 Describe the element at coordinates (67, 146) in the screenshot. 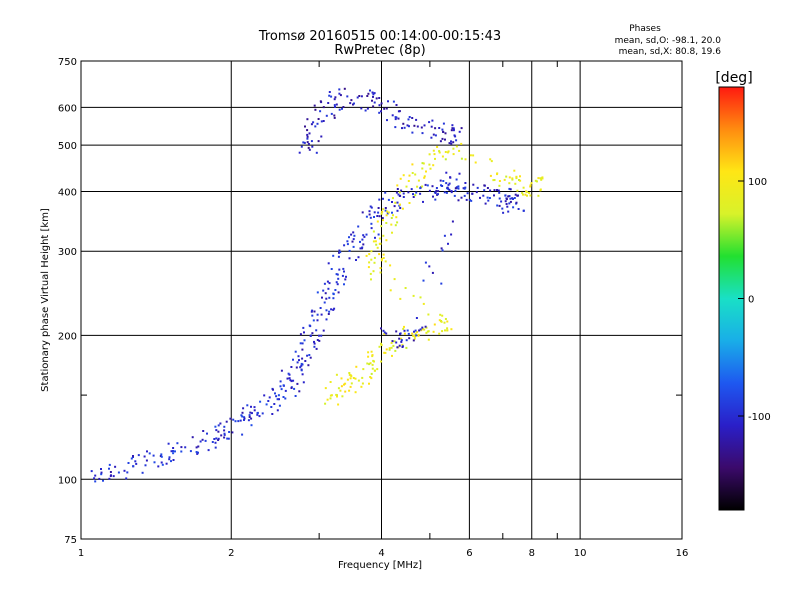

I see `y-tick-label: 500` at that location.